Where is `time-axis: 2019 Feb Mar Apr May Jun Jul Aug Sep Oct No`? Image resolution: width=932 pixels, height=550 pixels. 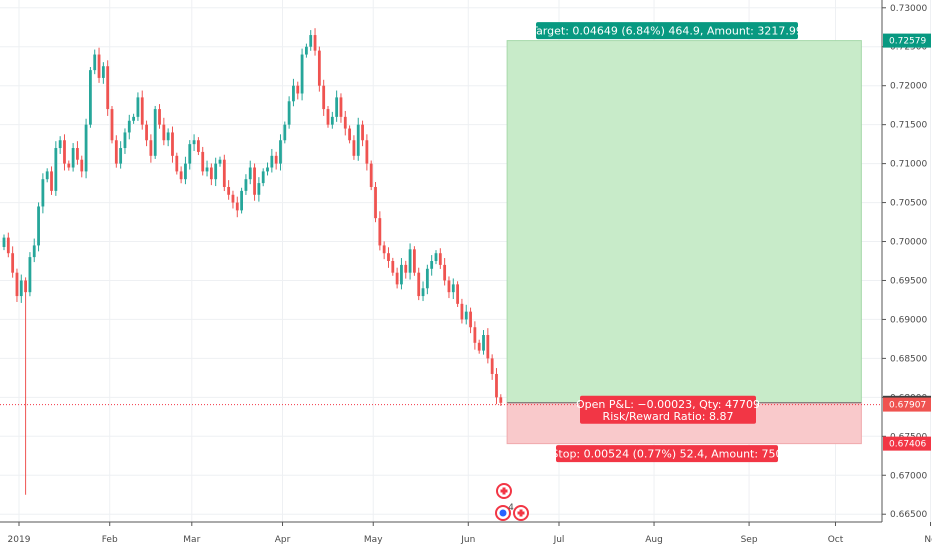
time-axis: 2019 Feb Mar Apr May Jun Jul Aug Sep Oct No is located at coordinates (466, 533).